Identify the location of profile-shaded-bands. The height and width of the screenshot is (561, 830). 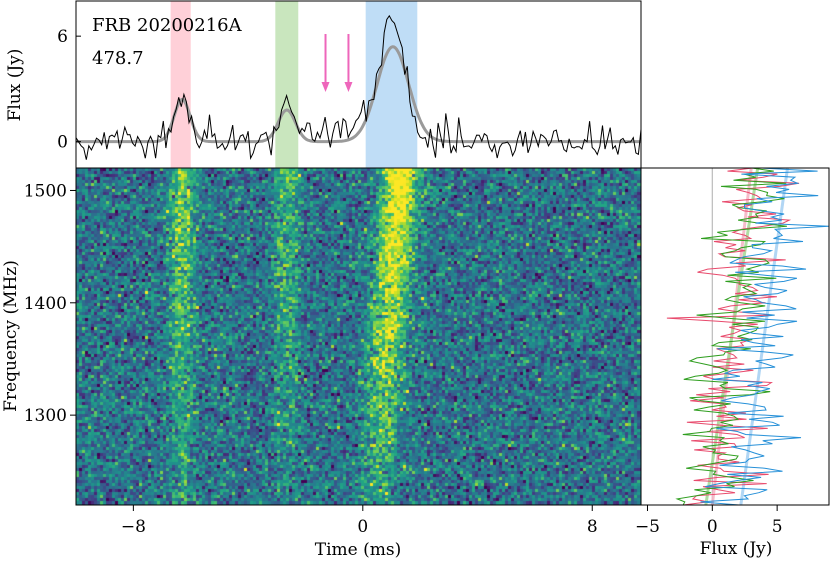
(294, 84).